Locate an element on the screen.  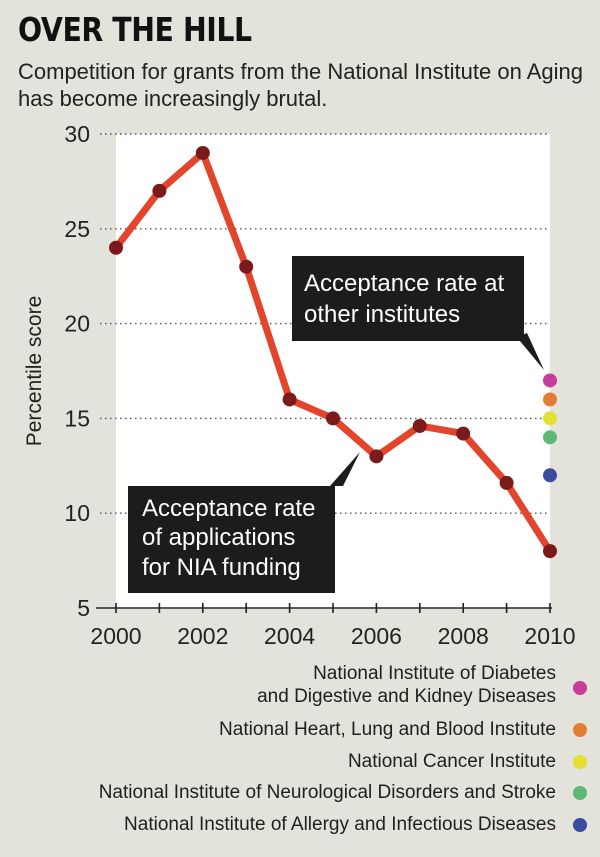
callout-nia-line-3: for NIA funding is located at coordinates (221, 567).